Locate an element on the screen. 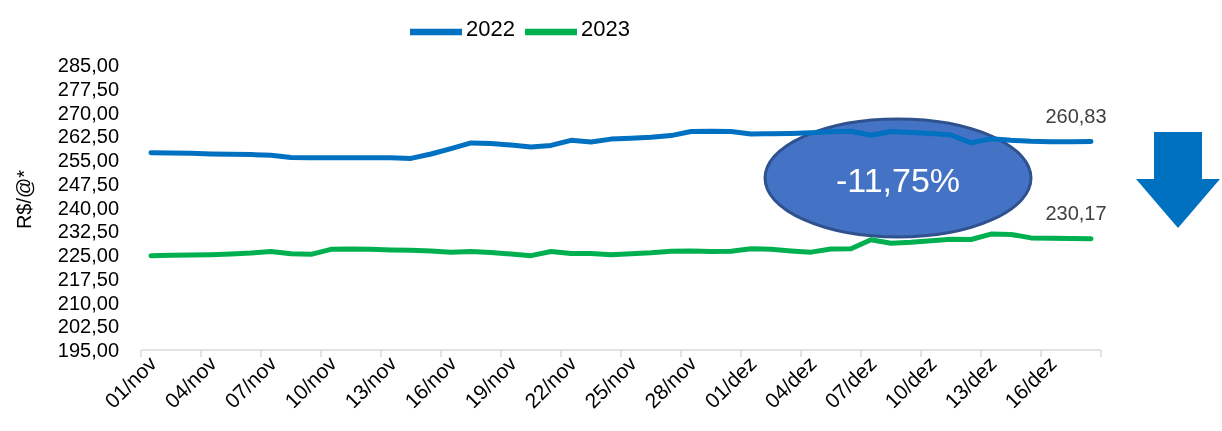 Image resolution: width=1222 pixels, height=431 pixels. y-tick-label: 262,50 is located at coordinates (88, 136).